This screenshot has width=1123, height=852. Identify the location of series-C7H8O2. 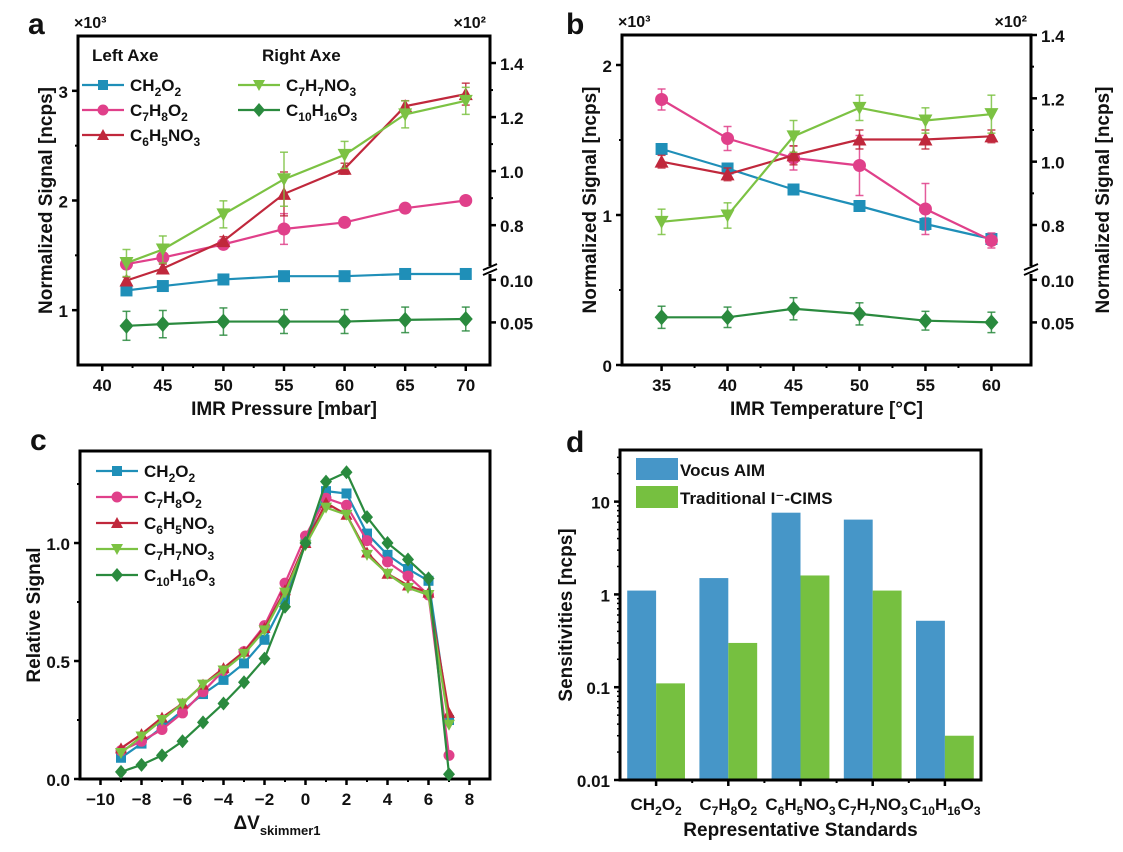
(826, 168).